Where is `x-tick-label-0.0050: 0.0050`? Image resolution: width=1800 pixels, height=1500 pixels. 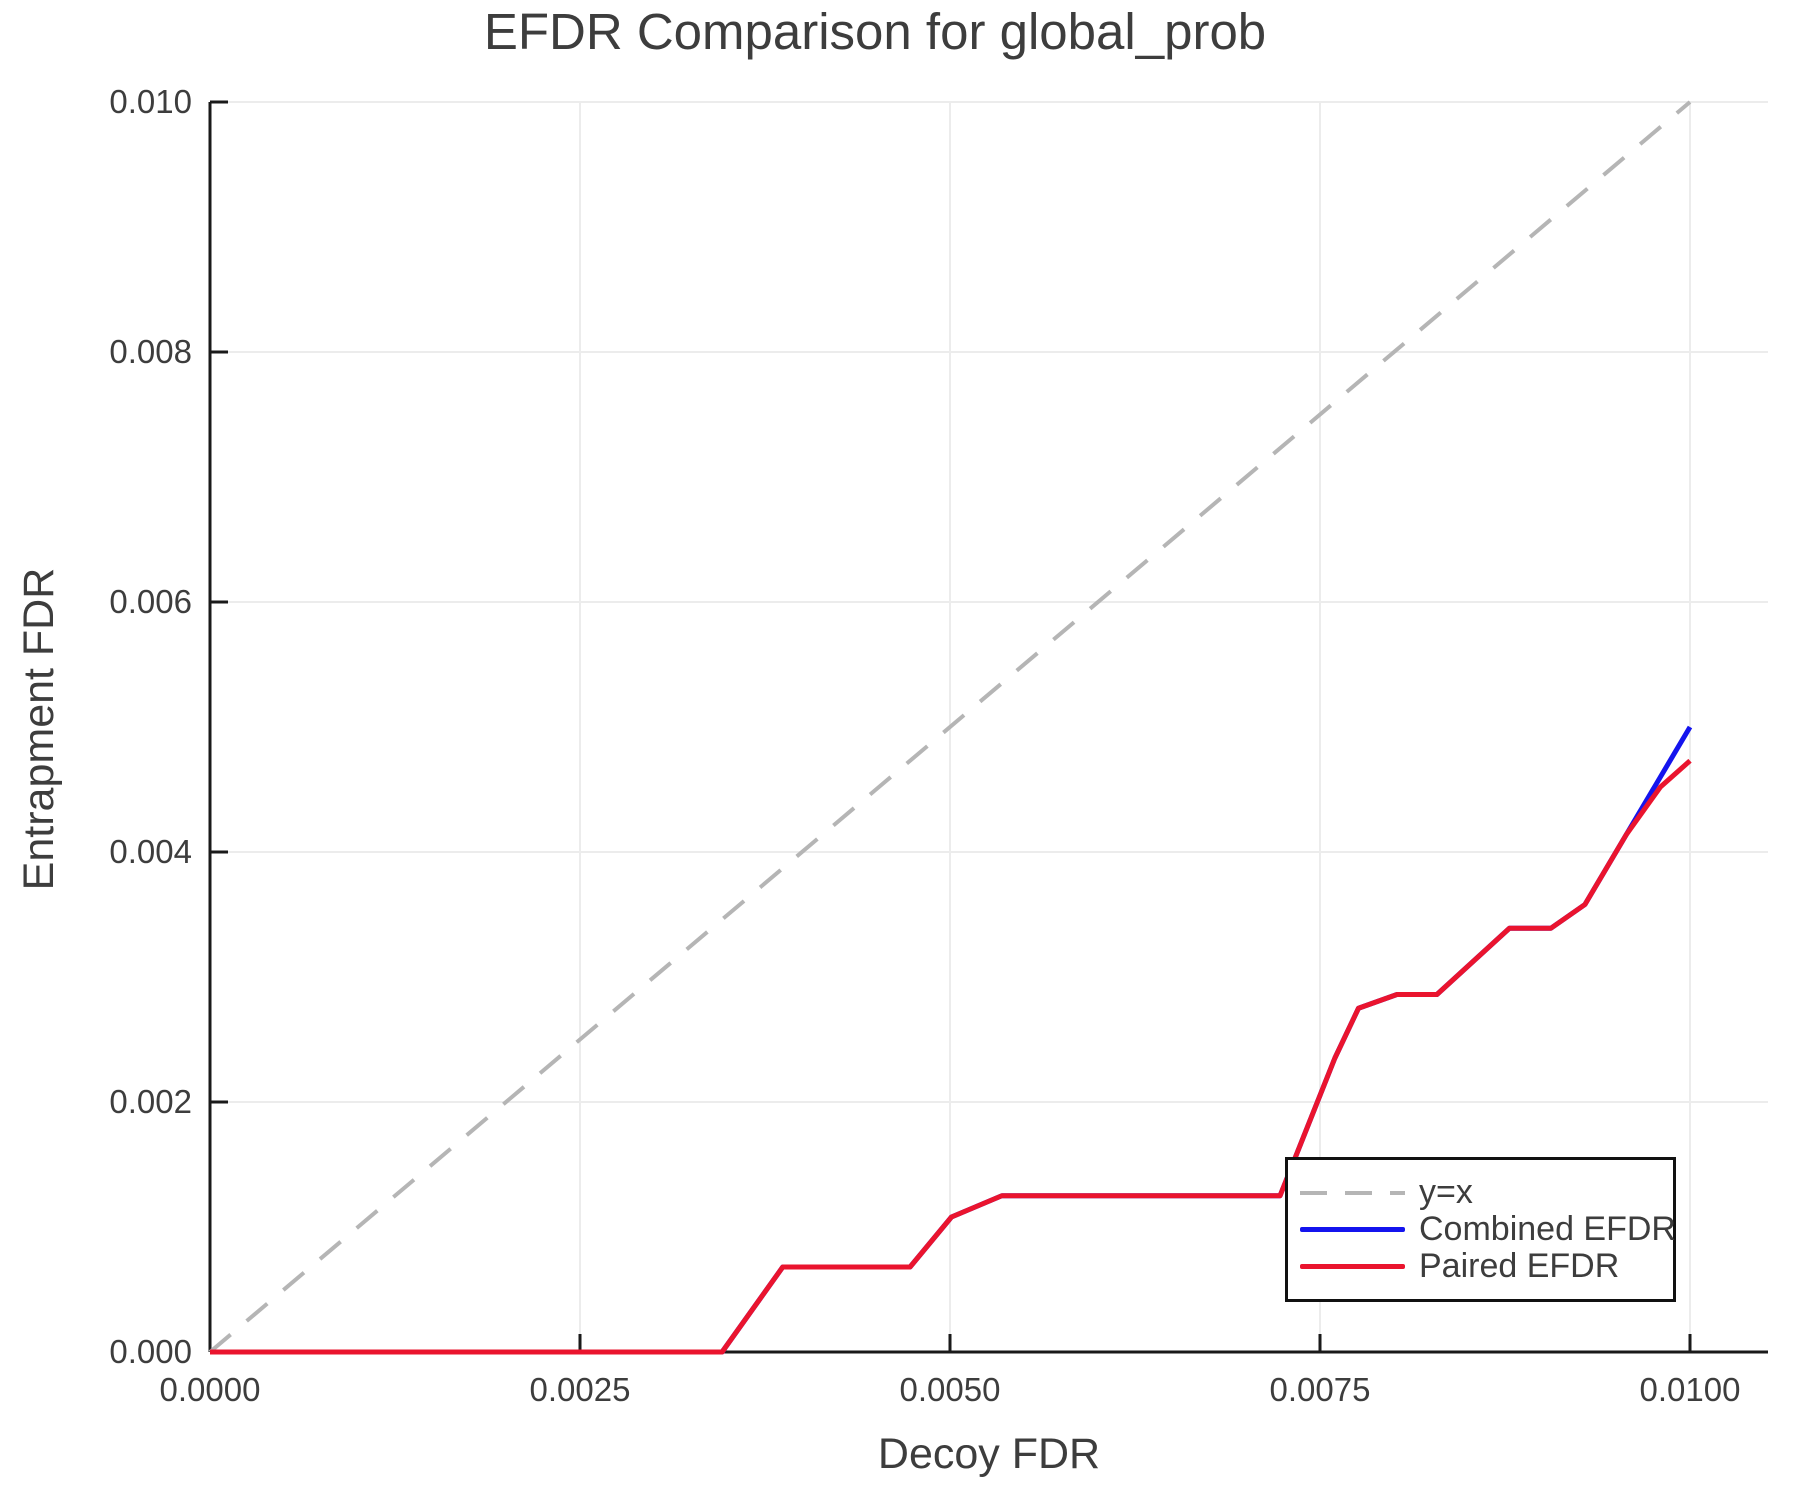
x-tick-label-0.0050: 0.0050 is located at coordinates (950, 1389).